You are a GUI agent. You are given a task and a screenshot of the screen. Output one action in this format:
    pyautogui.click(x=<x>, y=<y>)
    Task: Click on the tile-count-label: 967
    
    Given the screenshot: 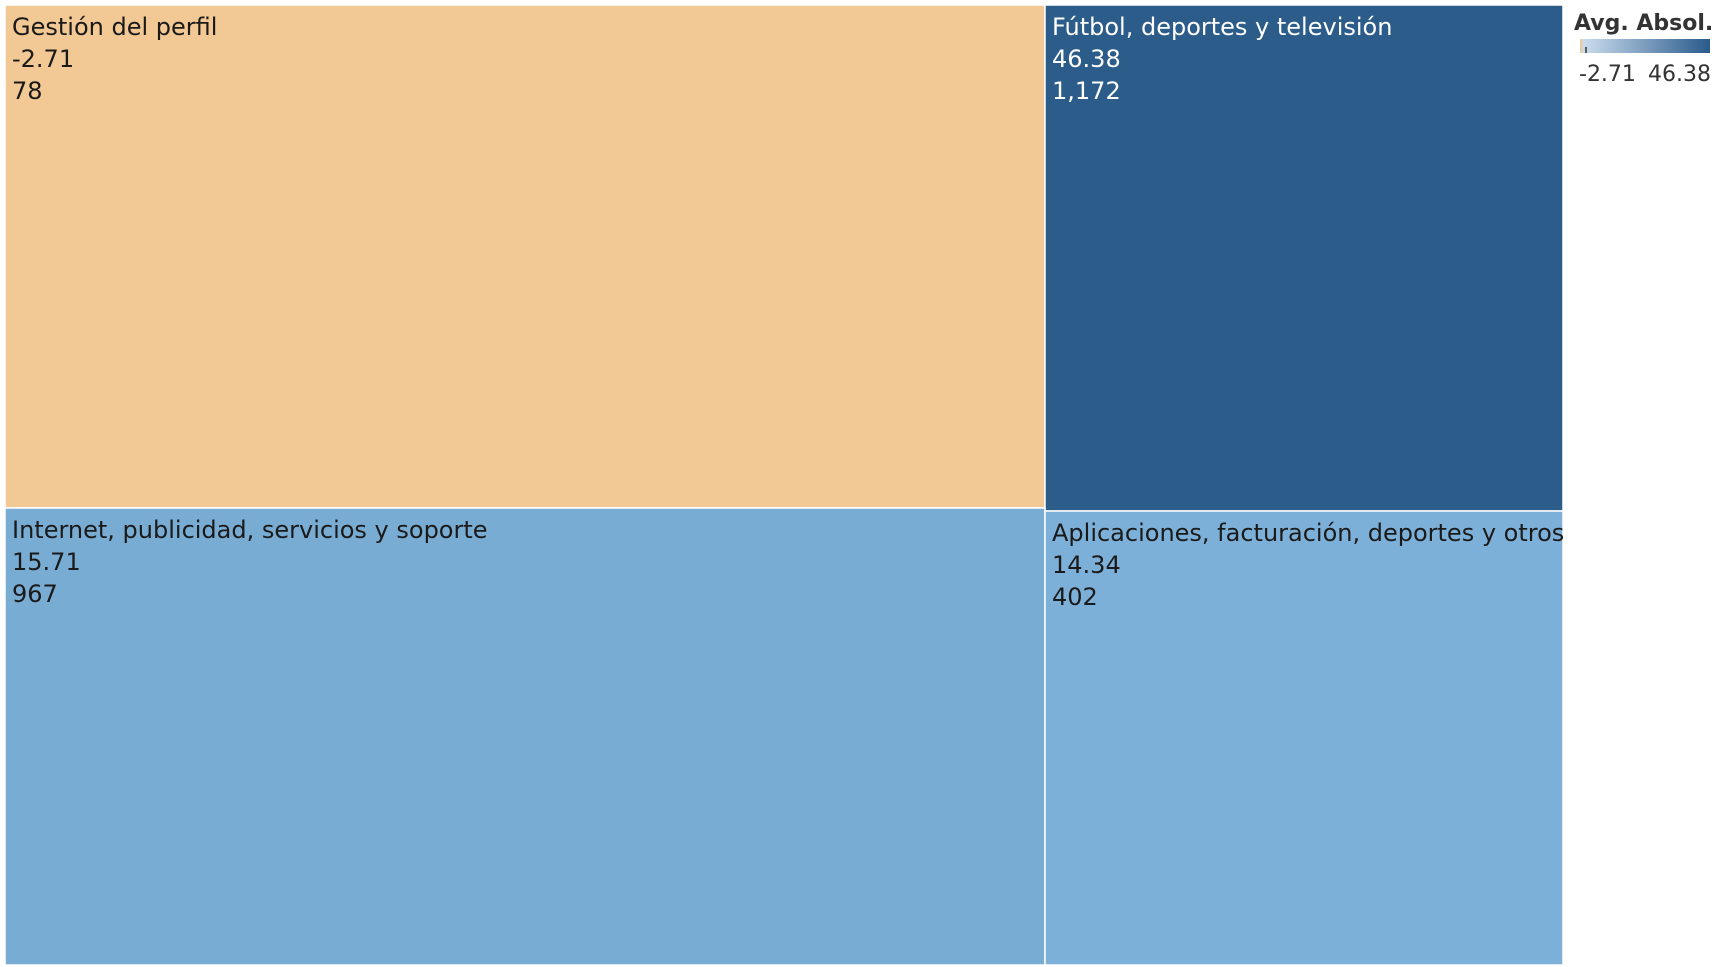 What is the action you would take?
    pyautogui.click(x=35, y=594)
    